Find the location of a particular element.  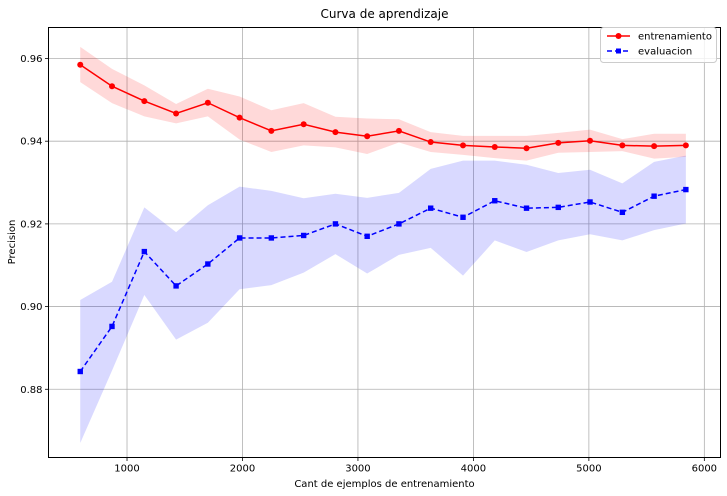

y-tick-label: 0.94 is located at coordinates (31, 142).